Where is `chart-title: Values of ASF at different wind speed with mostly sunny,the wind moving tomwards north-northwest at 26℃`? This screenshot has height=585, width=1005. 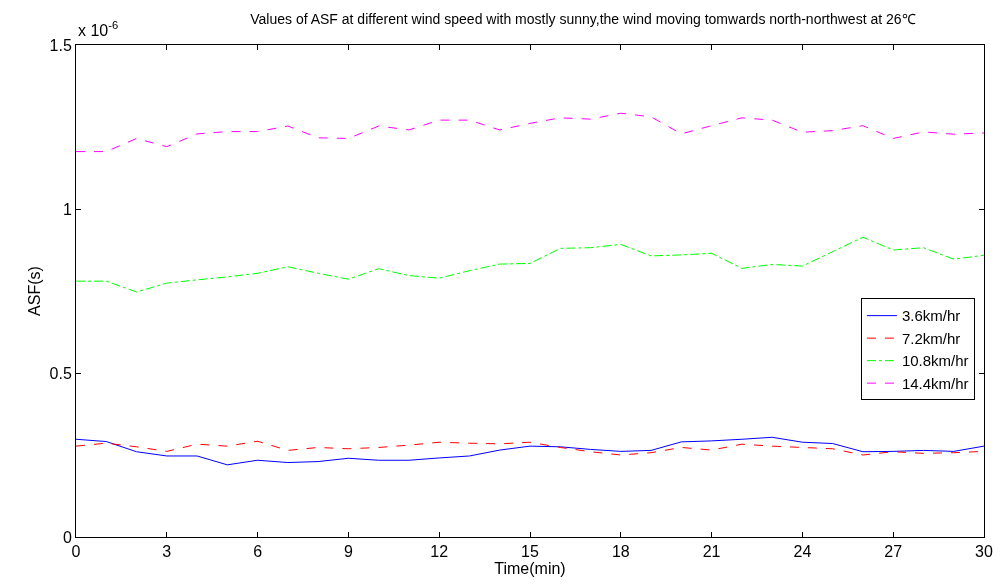 chart-title: Values of ASF at different wind speed with mostly sunny,the wind moving tomwards north-northwest at 26℃ is located at coordinates (583, 19).